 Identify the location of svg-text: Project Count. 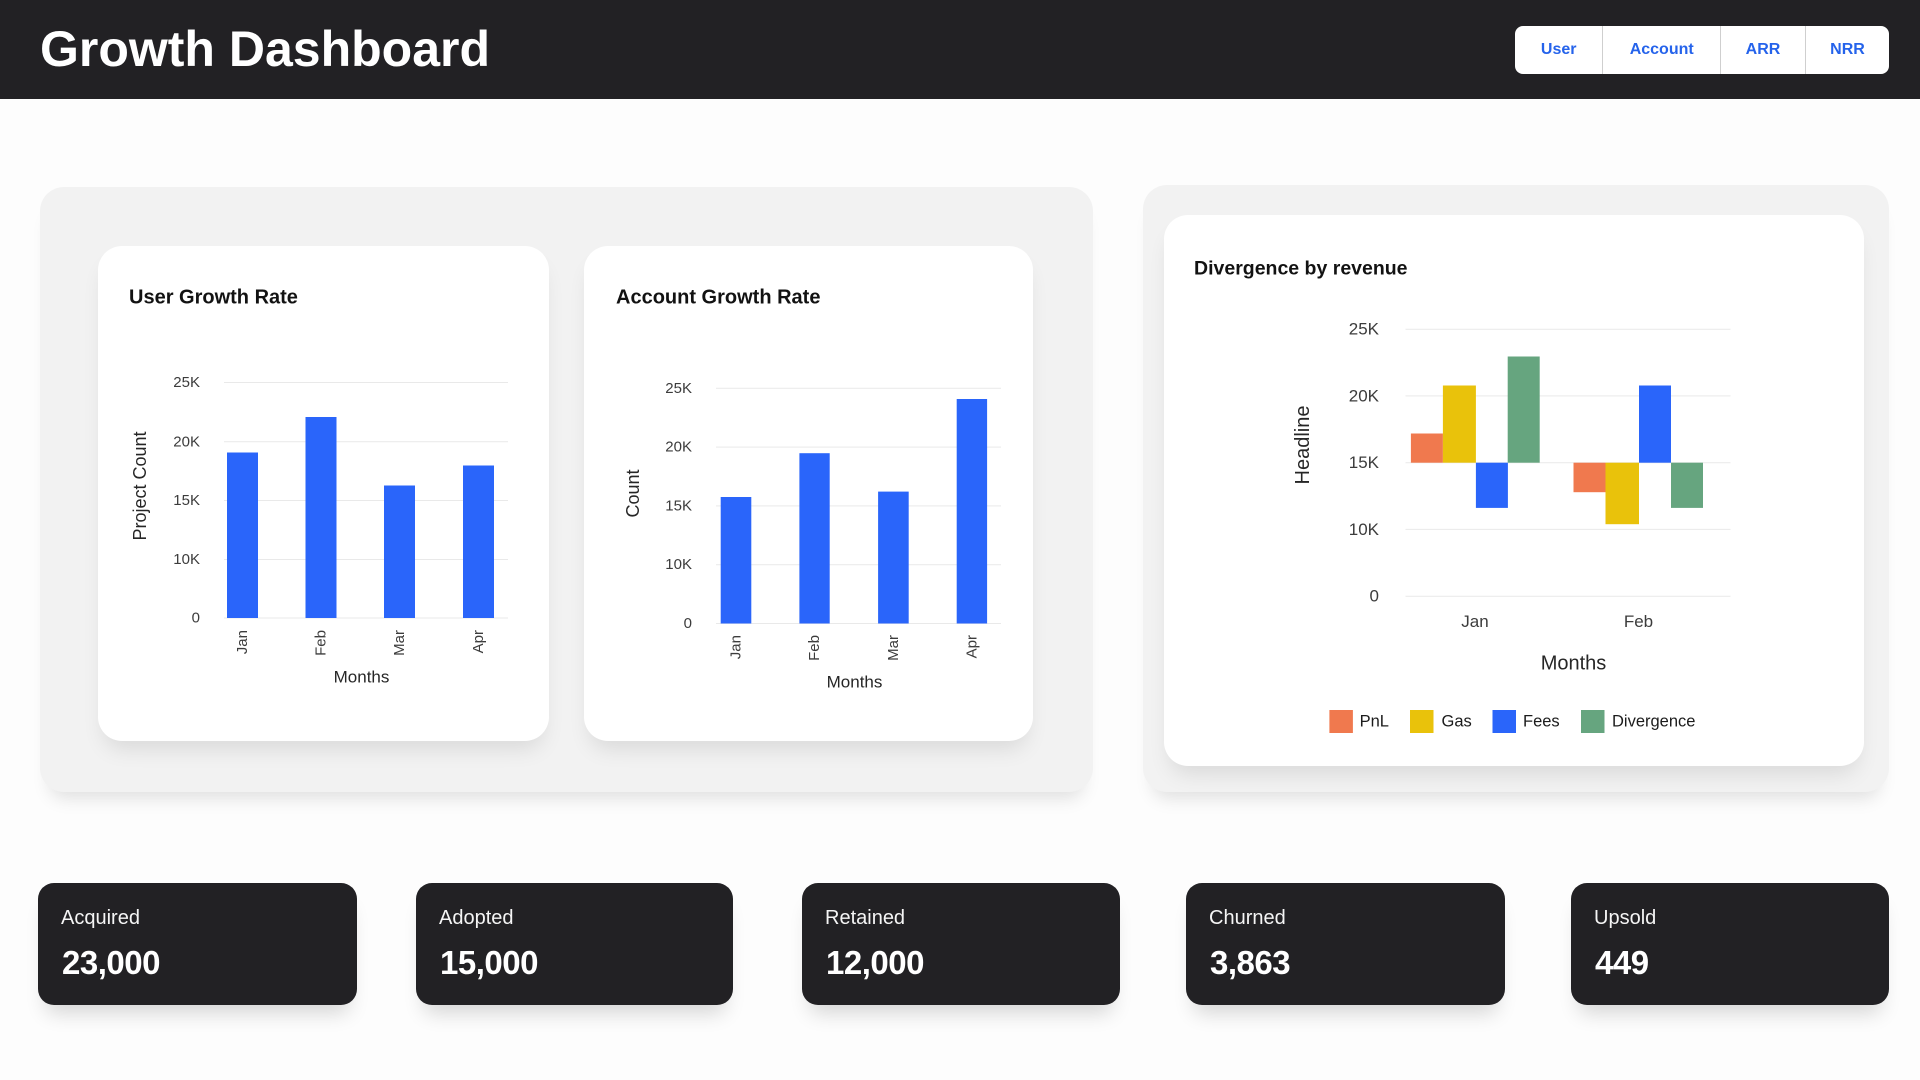
(140, 485).